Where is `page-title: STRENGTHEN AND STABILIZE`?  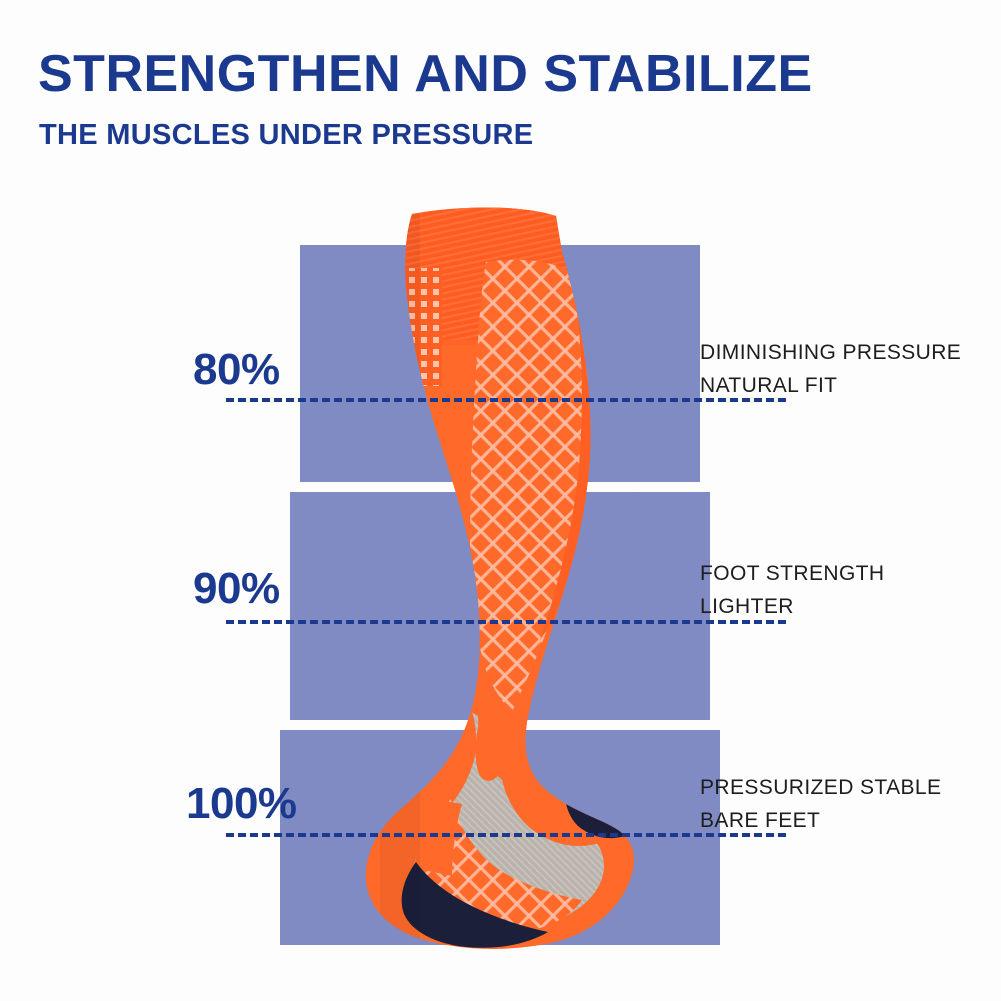
page-title: STRENGTHEN AND STABILIZE is located at coordinates (425, 74).